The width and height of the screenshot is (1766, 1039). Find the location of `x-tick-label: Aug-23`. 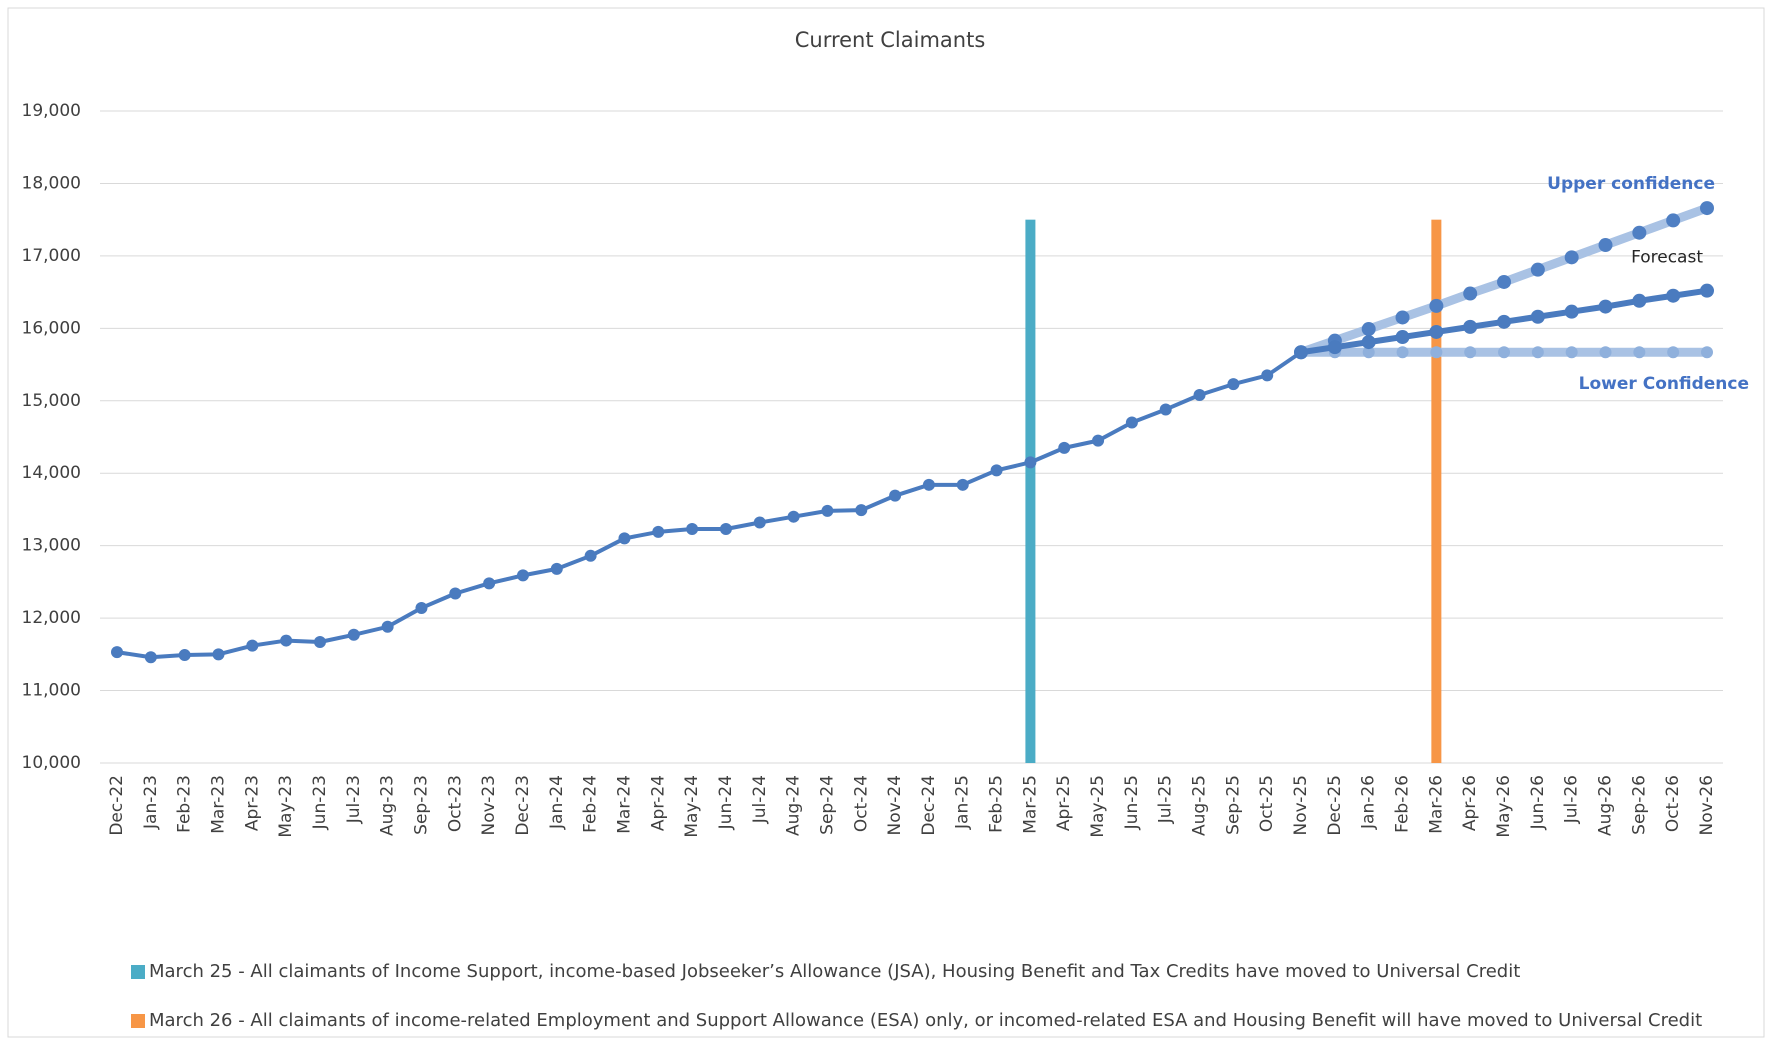

x-tick-label: Aug-23 is located at coordinates (388, 805).